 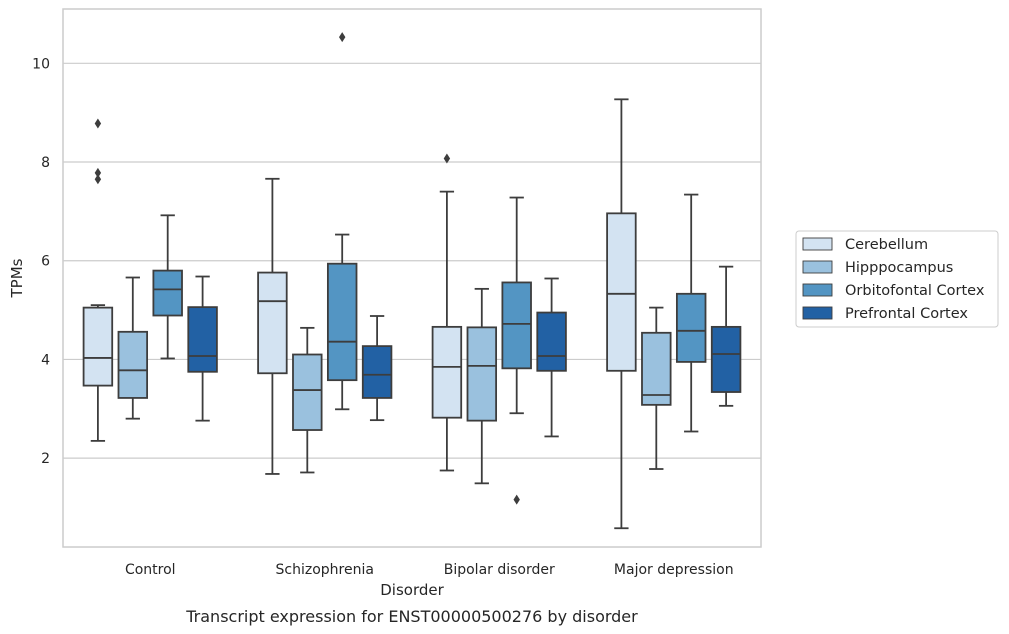 I want to click on x-tick-label: Schizophrenia, so click(x=325, y=570).